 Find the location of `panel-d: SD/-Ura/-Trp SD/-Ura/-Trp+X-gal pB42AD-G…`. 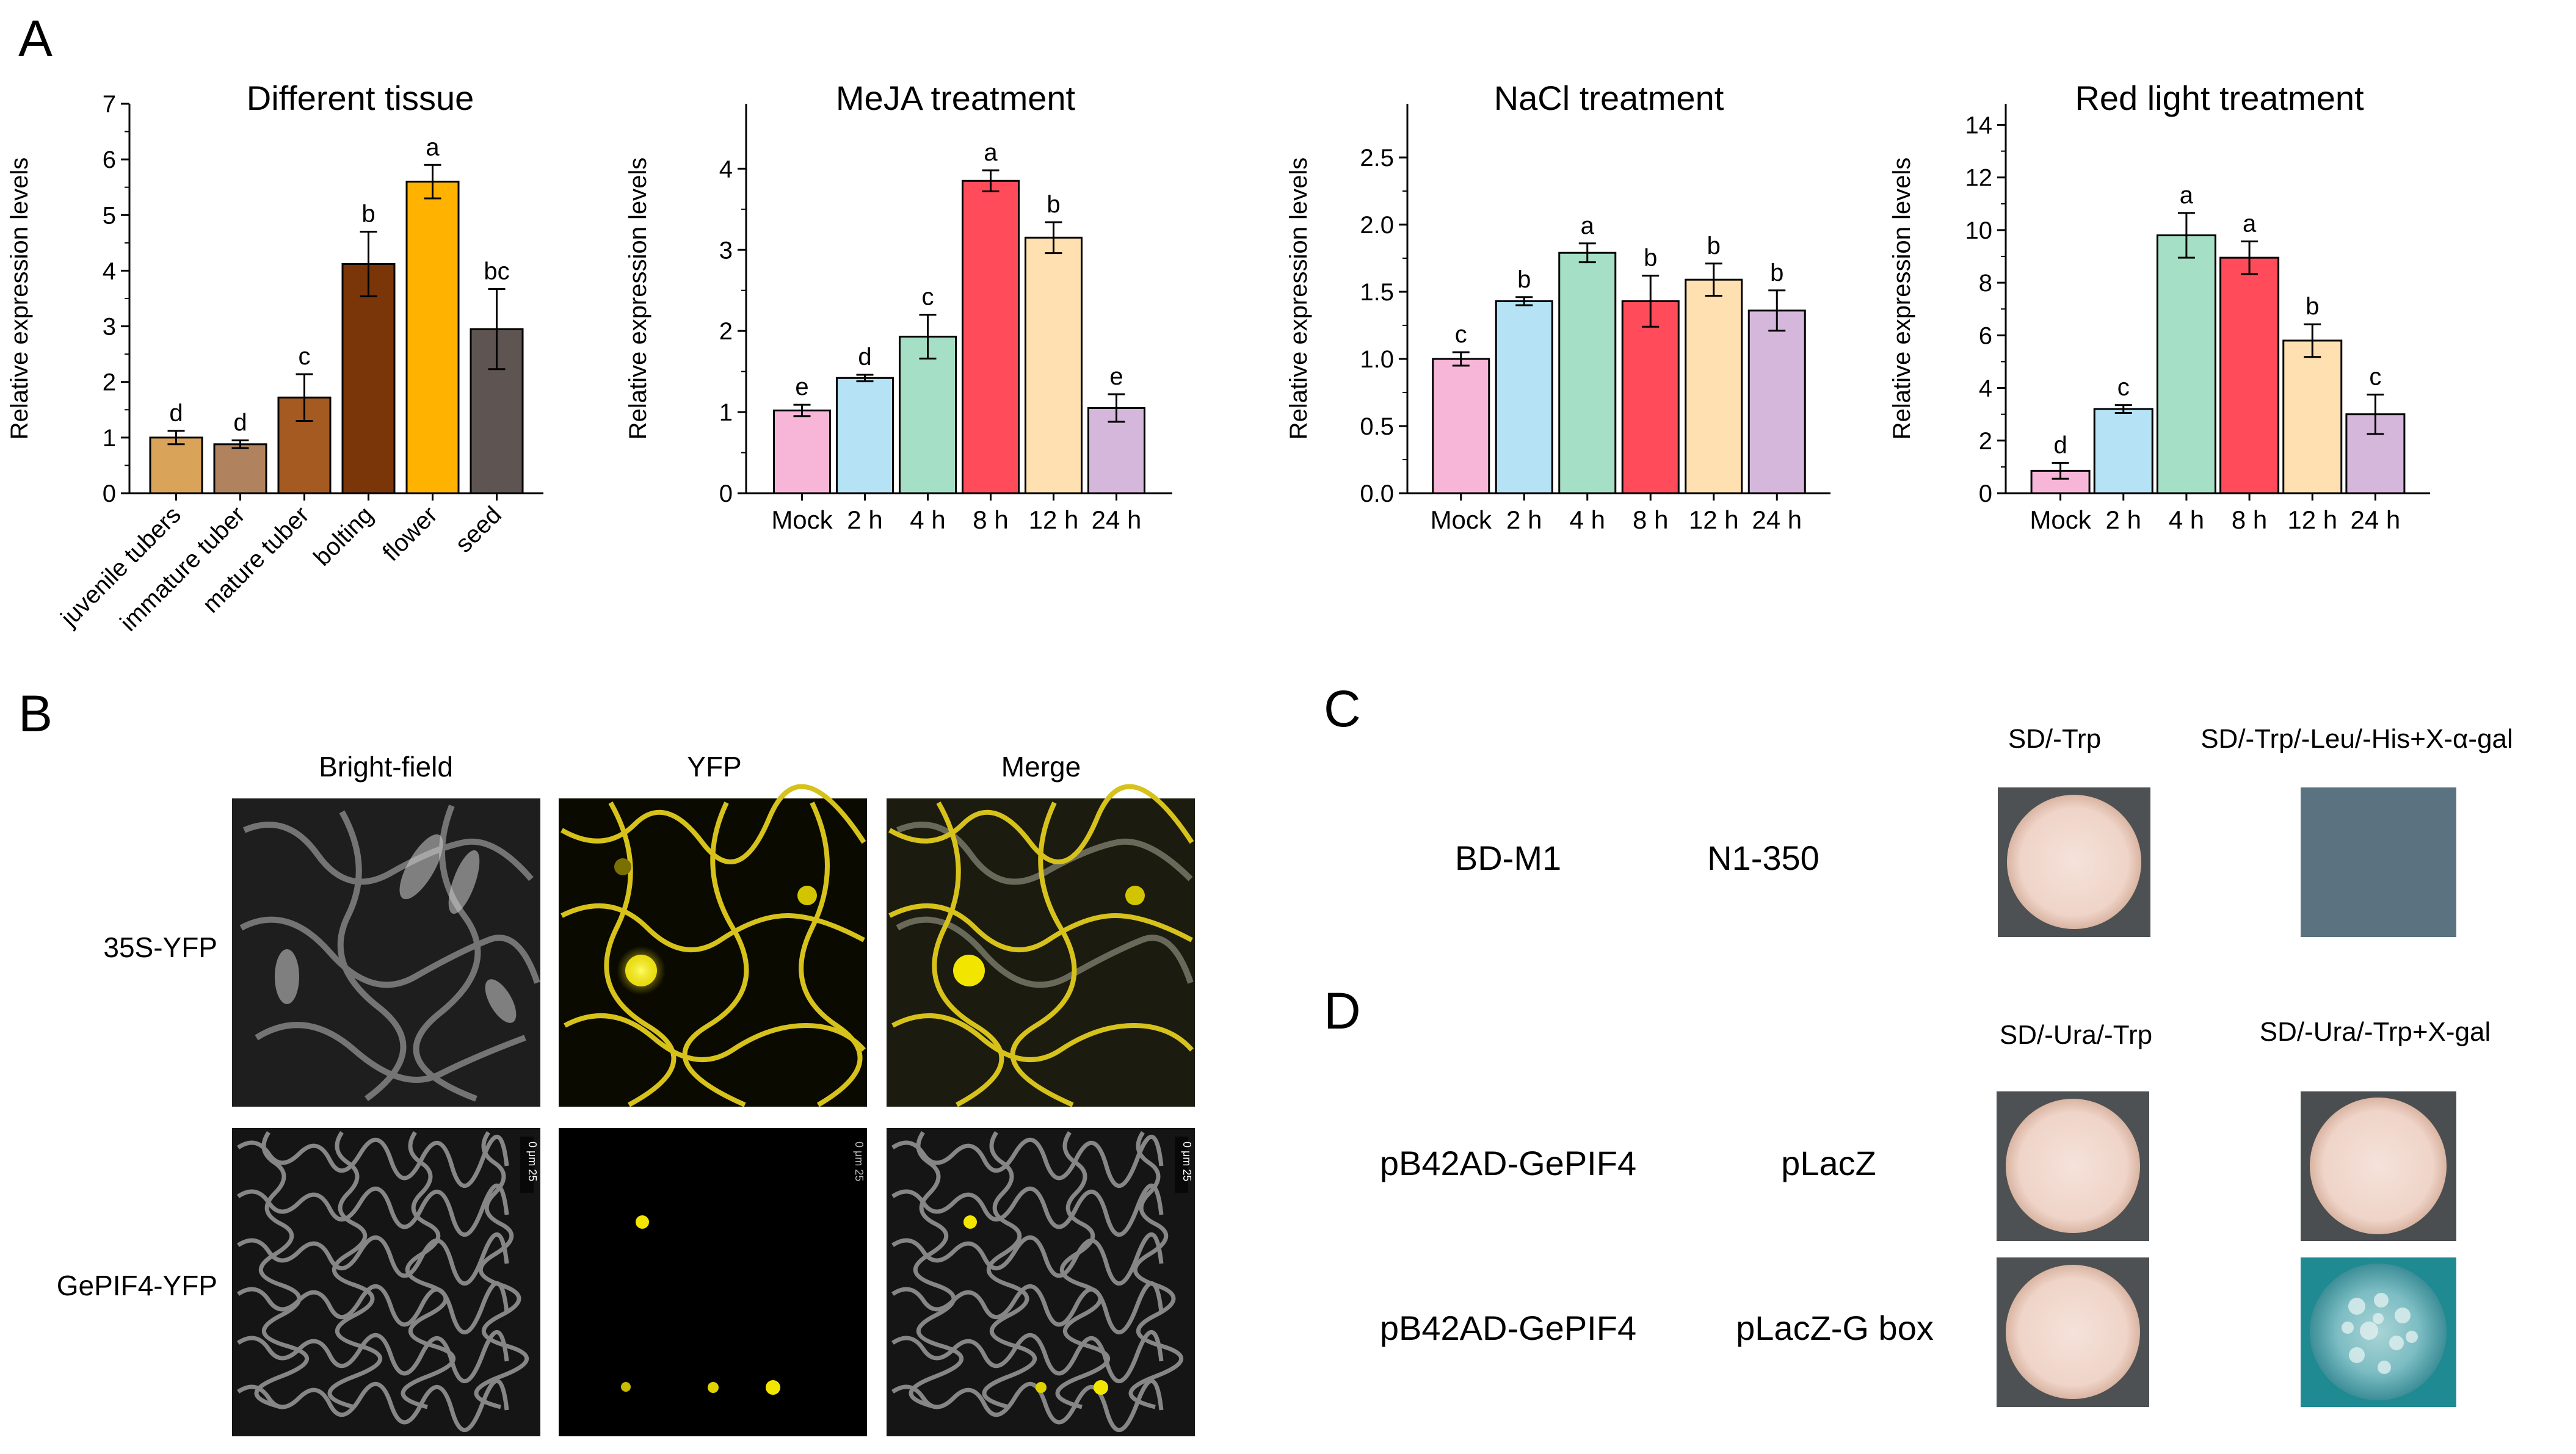

panel-d: SD/-Ura/-Trp SD/-Ura/-Trp+X-gal pB42AD-G… is located at coordinates (1935, 1212).